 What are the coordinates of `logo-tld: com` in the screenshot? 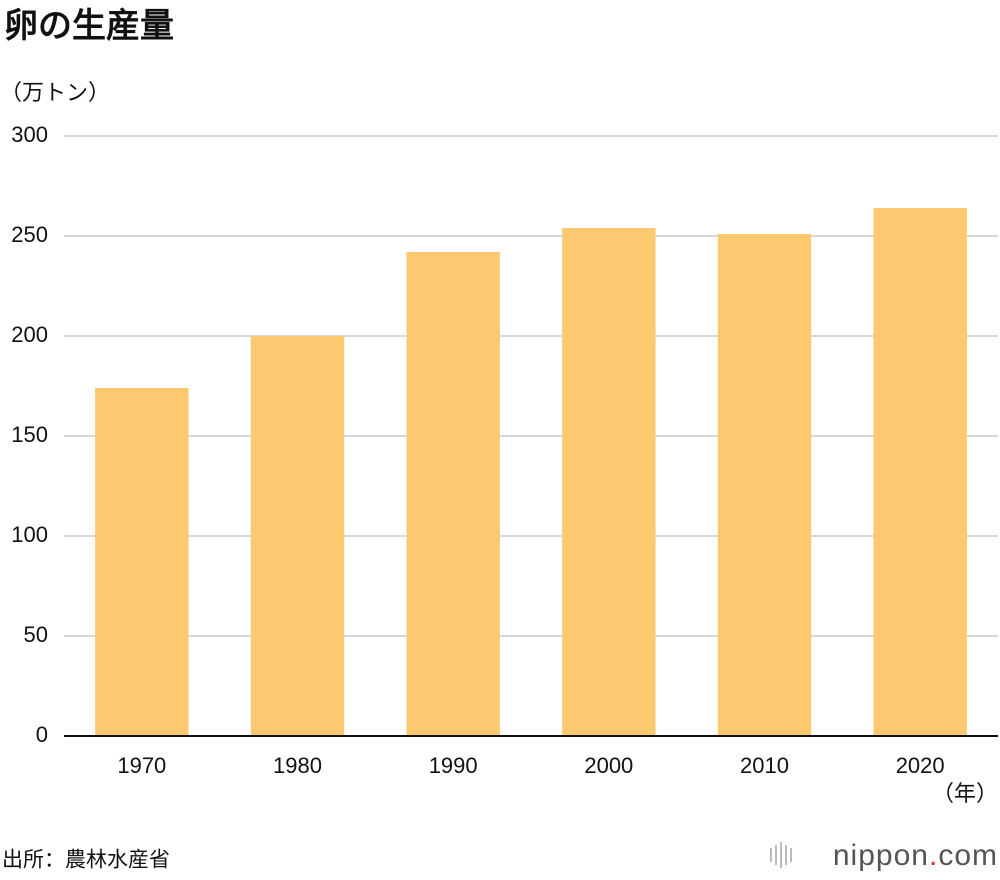 It's located at (968, 855).